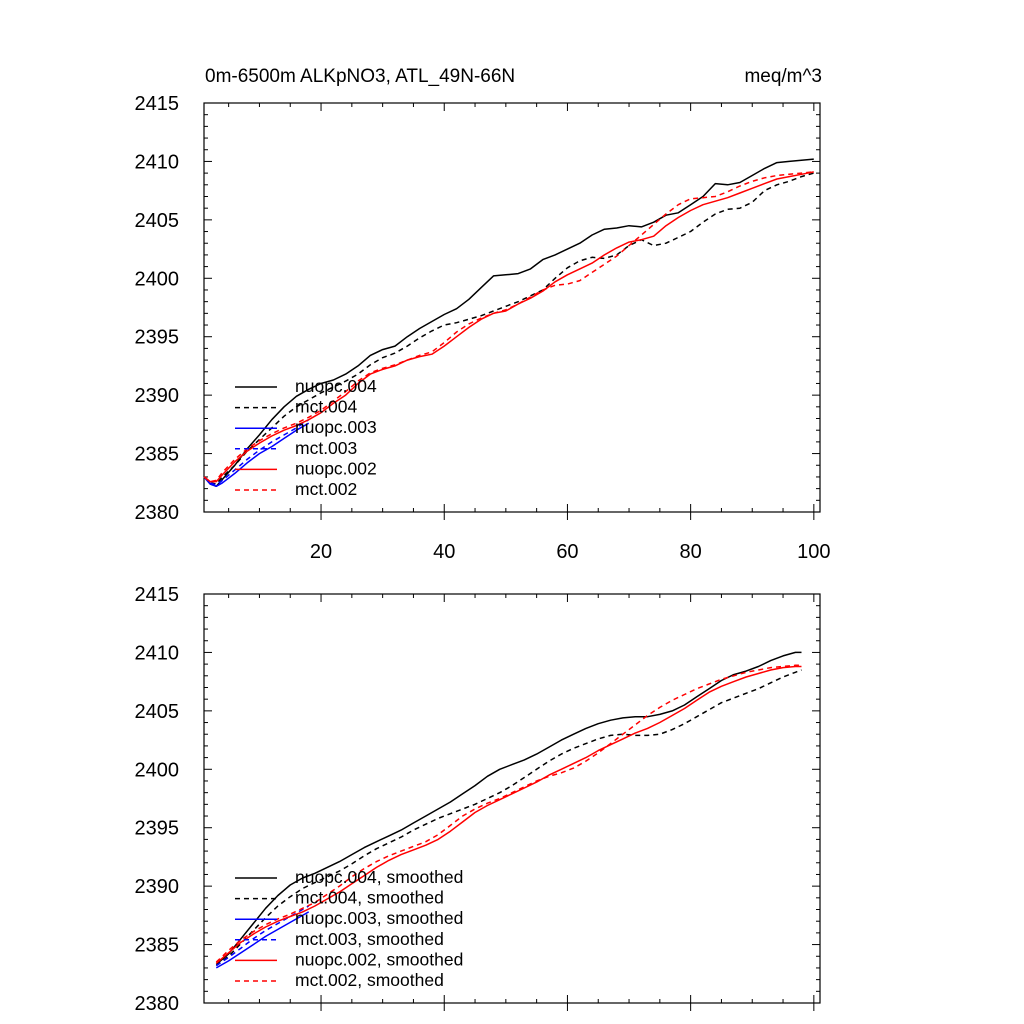 This screenshot has width=1024, height=1024. Describe the element at coordinates (360, 76) in the screenshot. I see `chart-title: 0m-6500m ALKpNO3, ATL_49N-66N` at that location.